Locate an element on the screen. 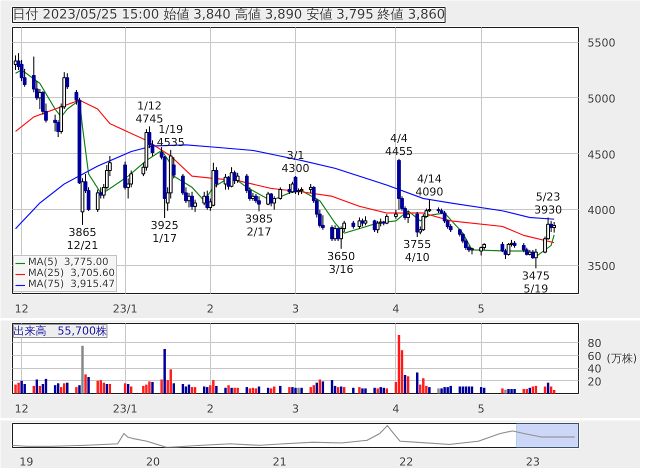 The height and width of the screenshot is (470, 653). x-tick-label: 23/1 is located at coordinates (125, 309).